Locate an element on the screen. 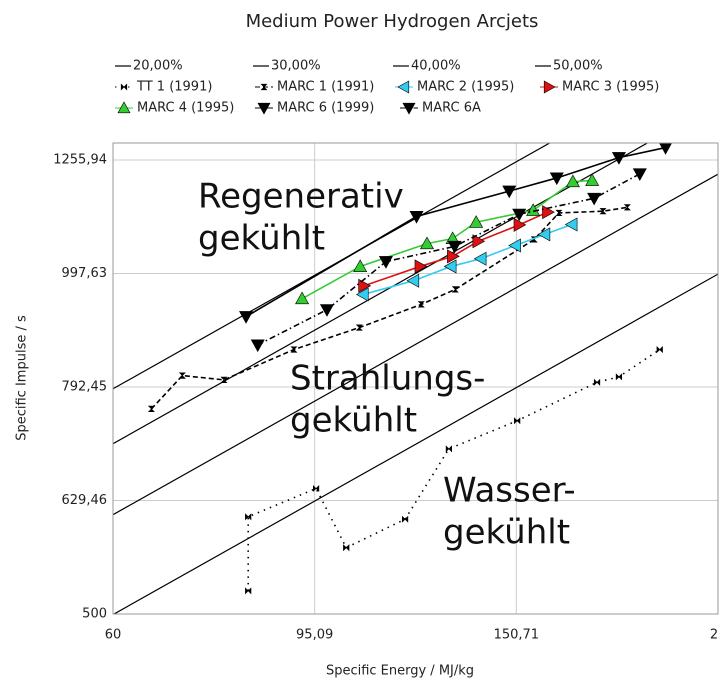 The width and height of the screenshot is (728, 696). x-tick-label: 95,09 is located at coordinates (314, 635).